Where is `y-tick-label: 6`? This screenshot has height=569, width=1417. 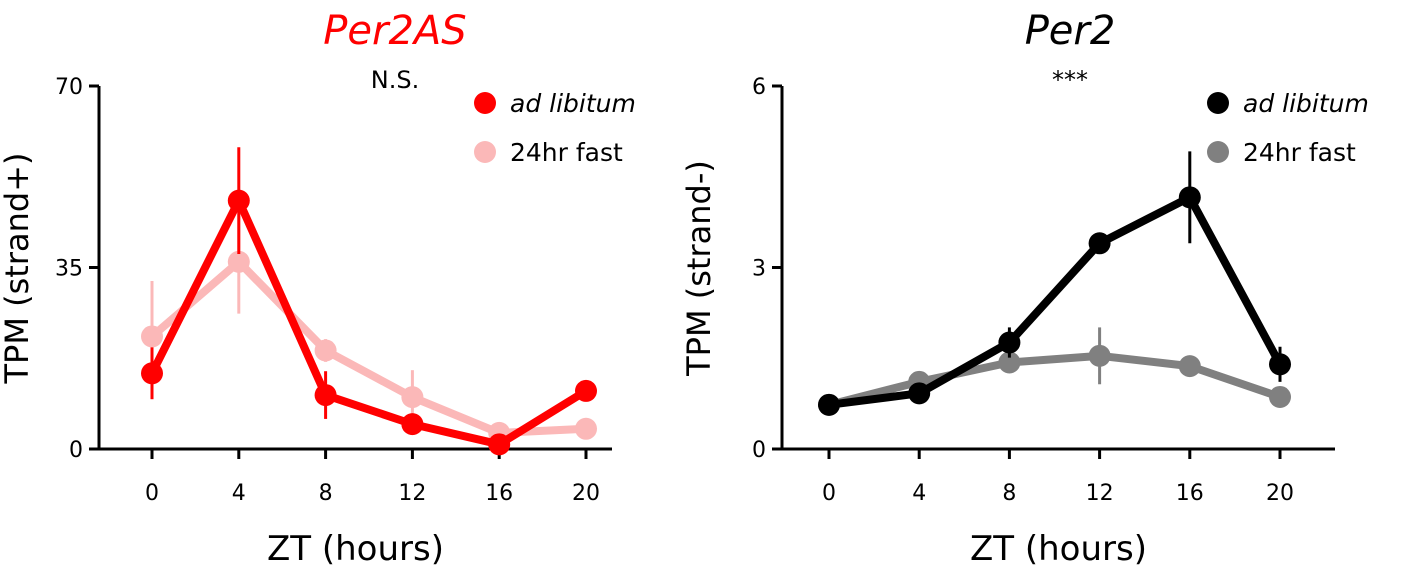
y-tick-label: 6 is located at coordinates (759, 87).